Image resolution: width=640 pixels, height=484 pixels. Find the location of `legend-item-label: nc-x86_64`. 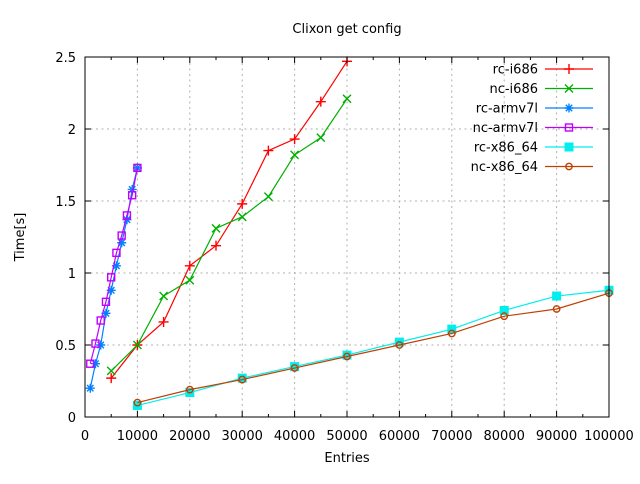

legend-item-label: nc-x86_64 is located at coordinates (504, 167).